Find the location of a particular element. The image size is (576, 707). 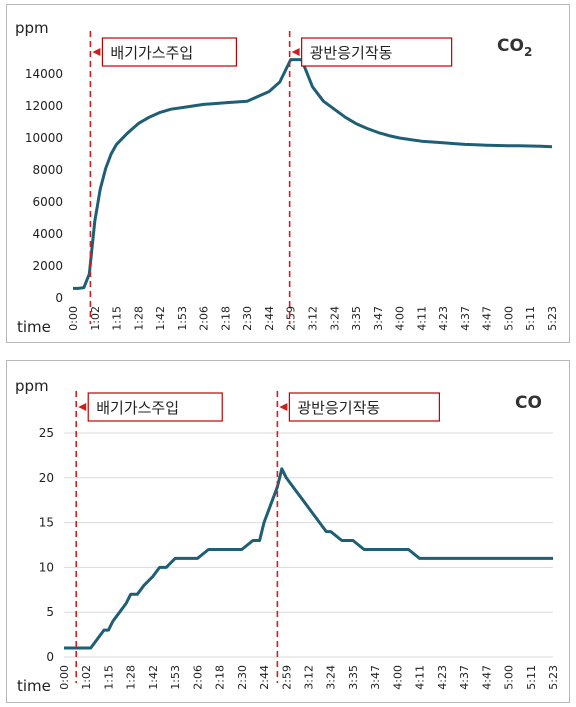

co-xtick-14: 3:47 is located at coordinates (375, 677).